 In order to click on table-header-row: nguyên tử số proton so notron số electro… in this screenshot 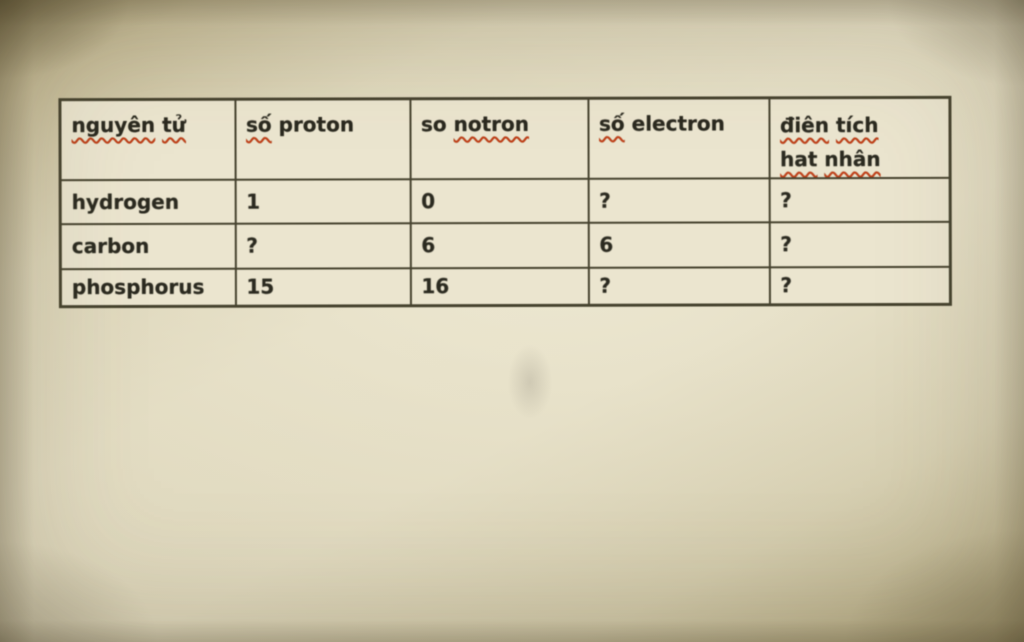, I will do `click(505, 138)`.